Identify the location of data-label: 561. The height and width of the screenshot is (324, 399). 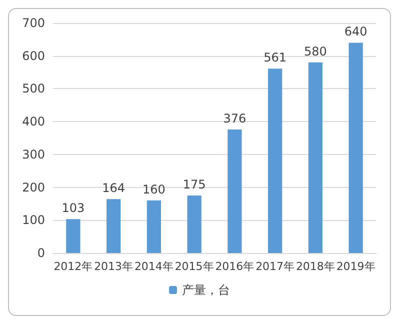
(275, 57).